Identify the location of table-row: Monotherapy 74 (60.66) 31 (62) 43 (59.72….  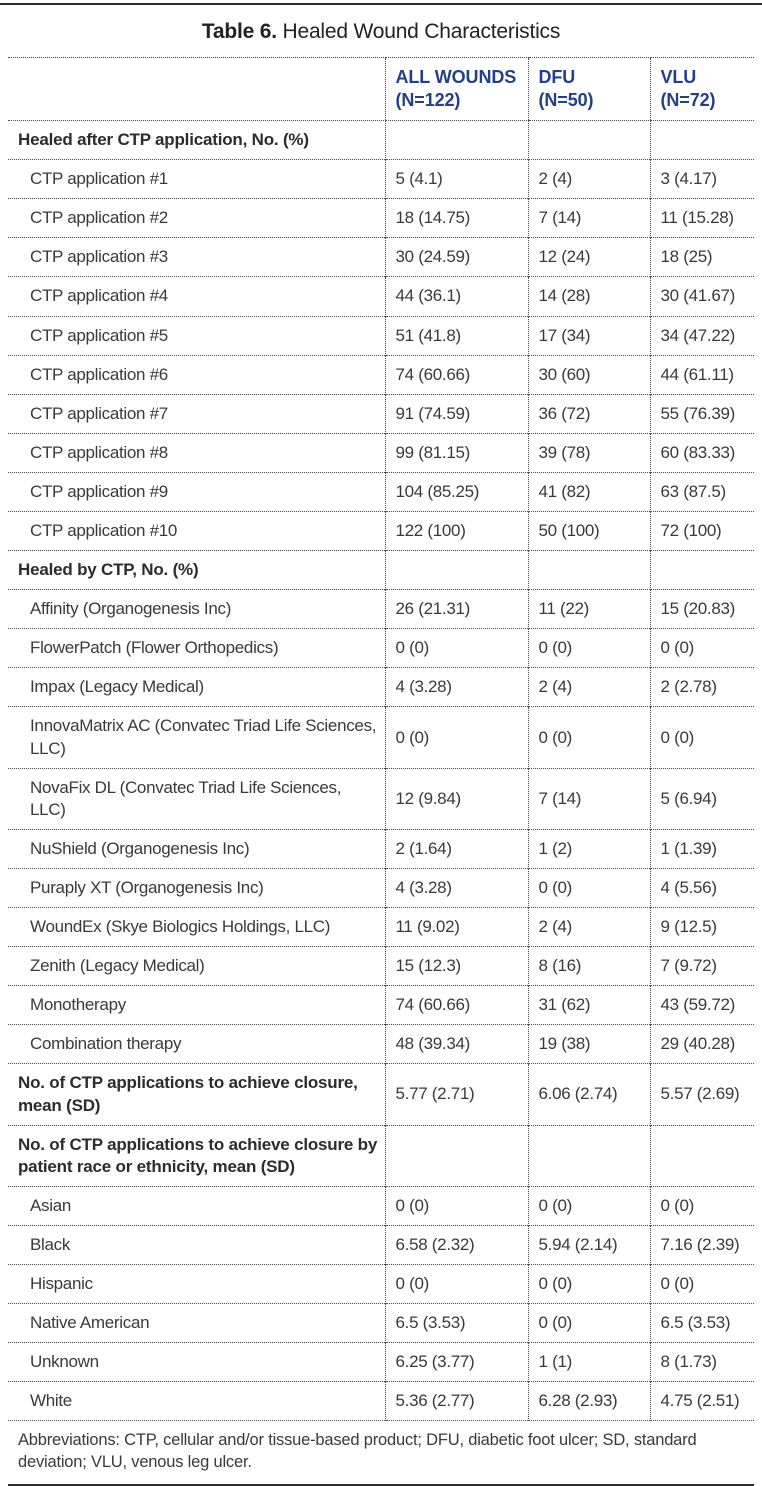
(381, 1005).